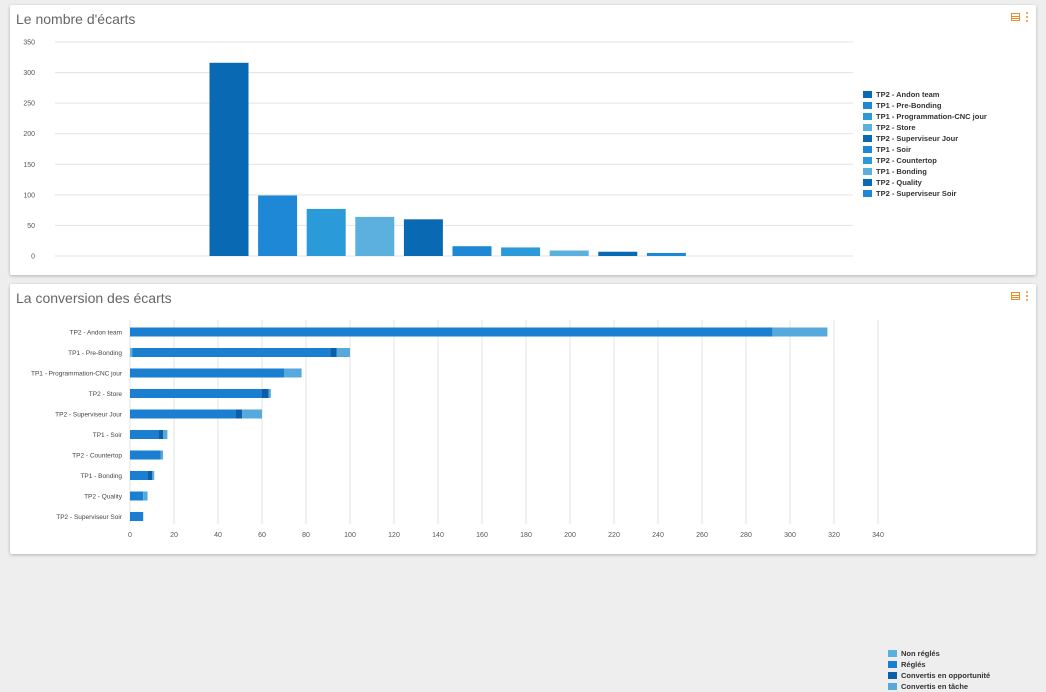 Image resolution: width=1046 pixels, height=692 pixels. What do you see at coordinates (878, 535) in the screenshot?
I see `x-tick-label: 340` at bounding box center [878, 535].